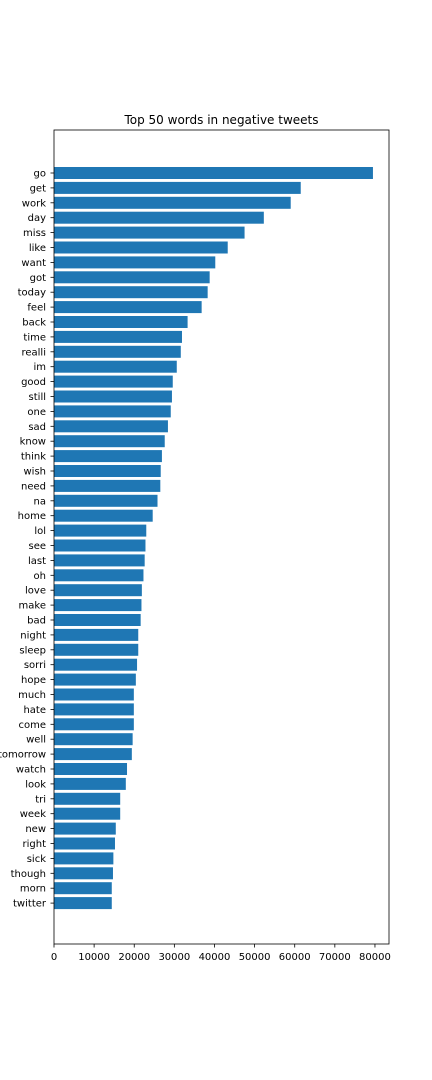  Describe the element at coordinates (94, 957) in the screenshot. I see `x-tick-label: 10000` at that location.